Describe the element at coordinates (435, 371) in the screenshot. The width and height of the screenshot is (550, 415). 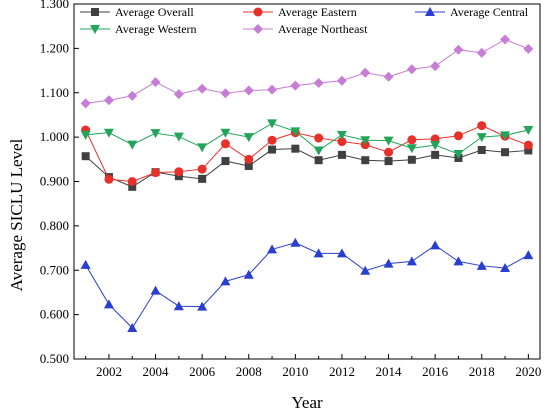
I see `x-tick-label: 2016` at that location.